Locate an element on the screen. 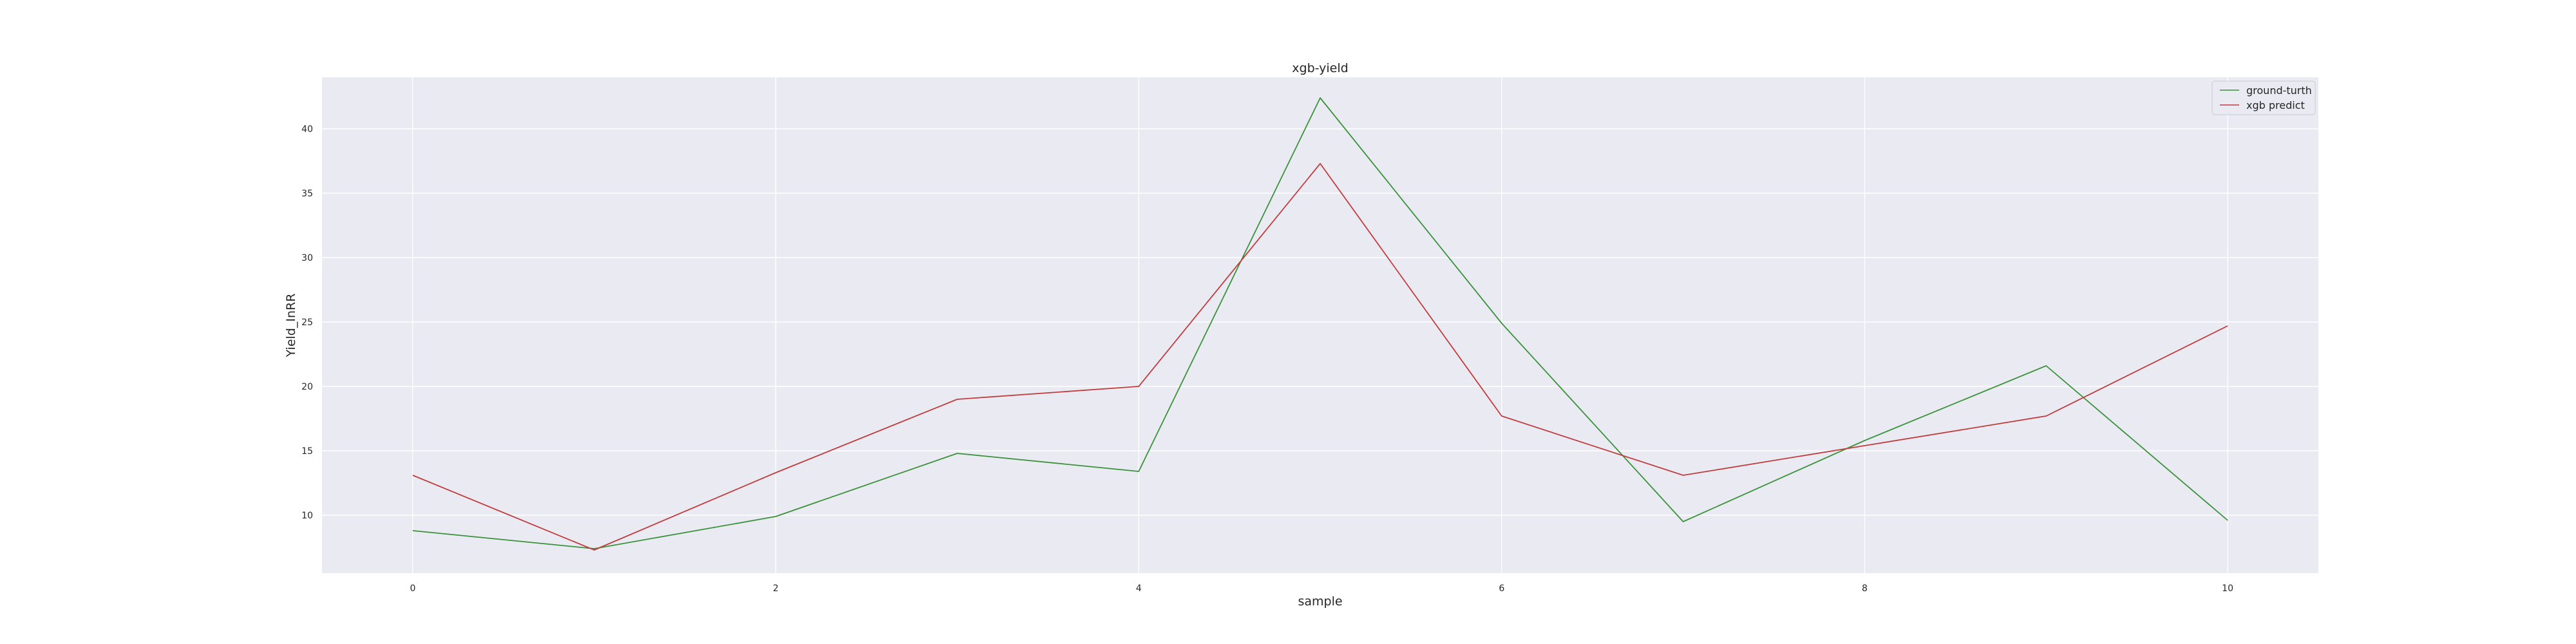  y-tick-label: 30 is located at coordinates (307, 258).